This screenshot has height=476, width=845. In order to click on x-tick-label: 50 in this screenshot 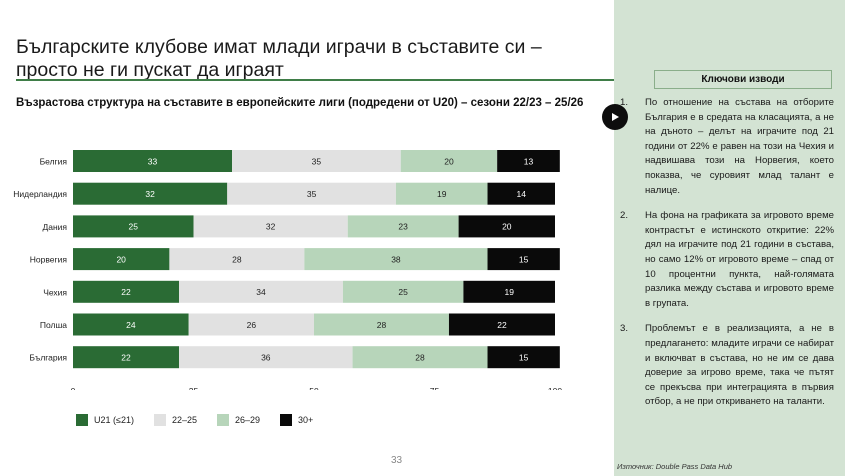, I will do `click(314, 388)`.